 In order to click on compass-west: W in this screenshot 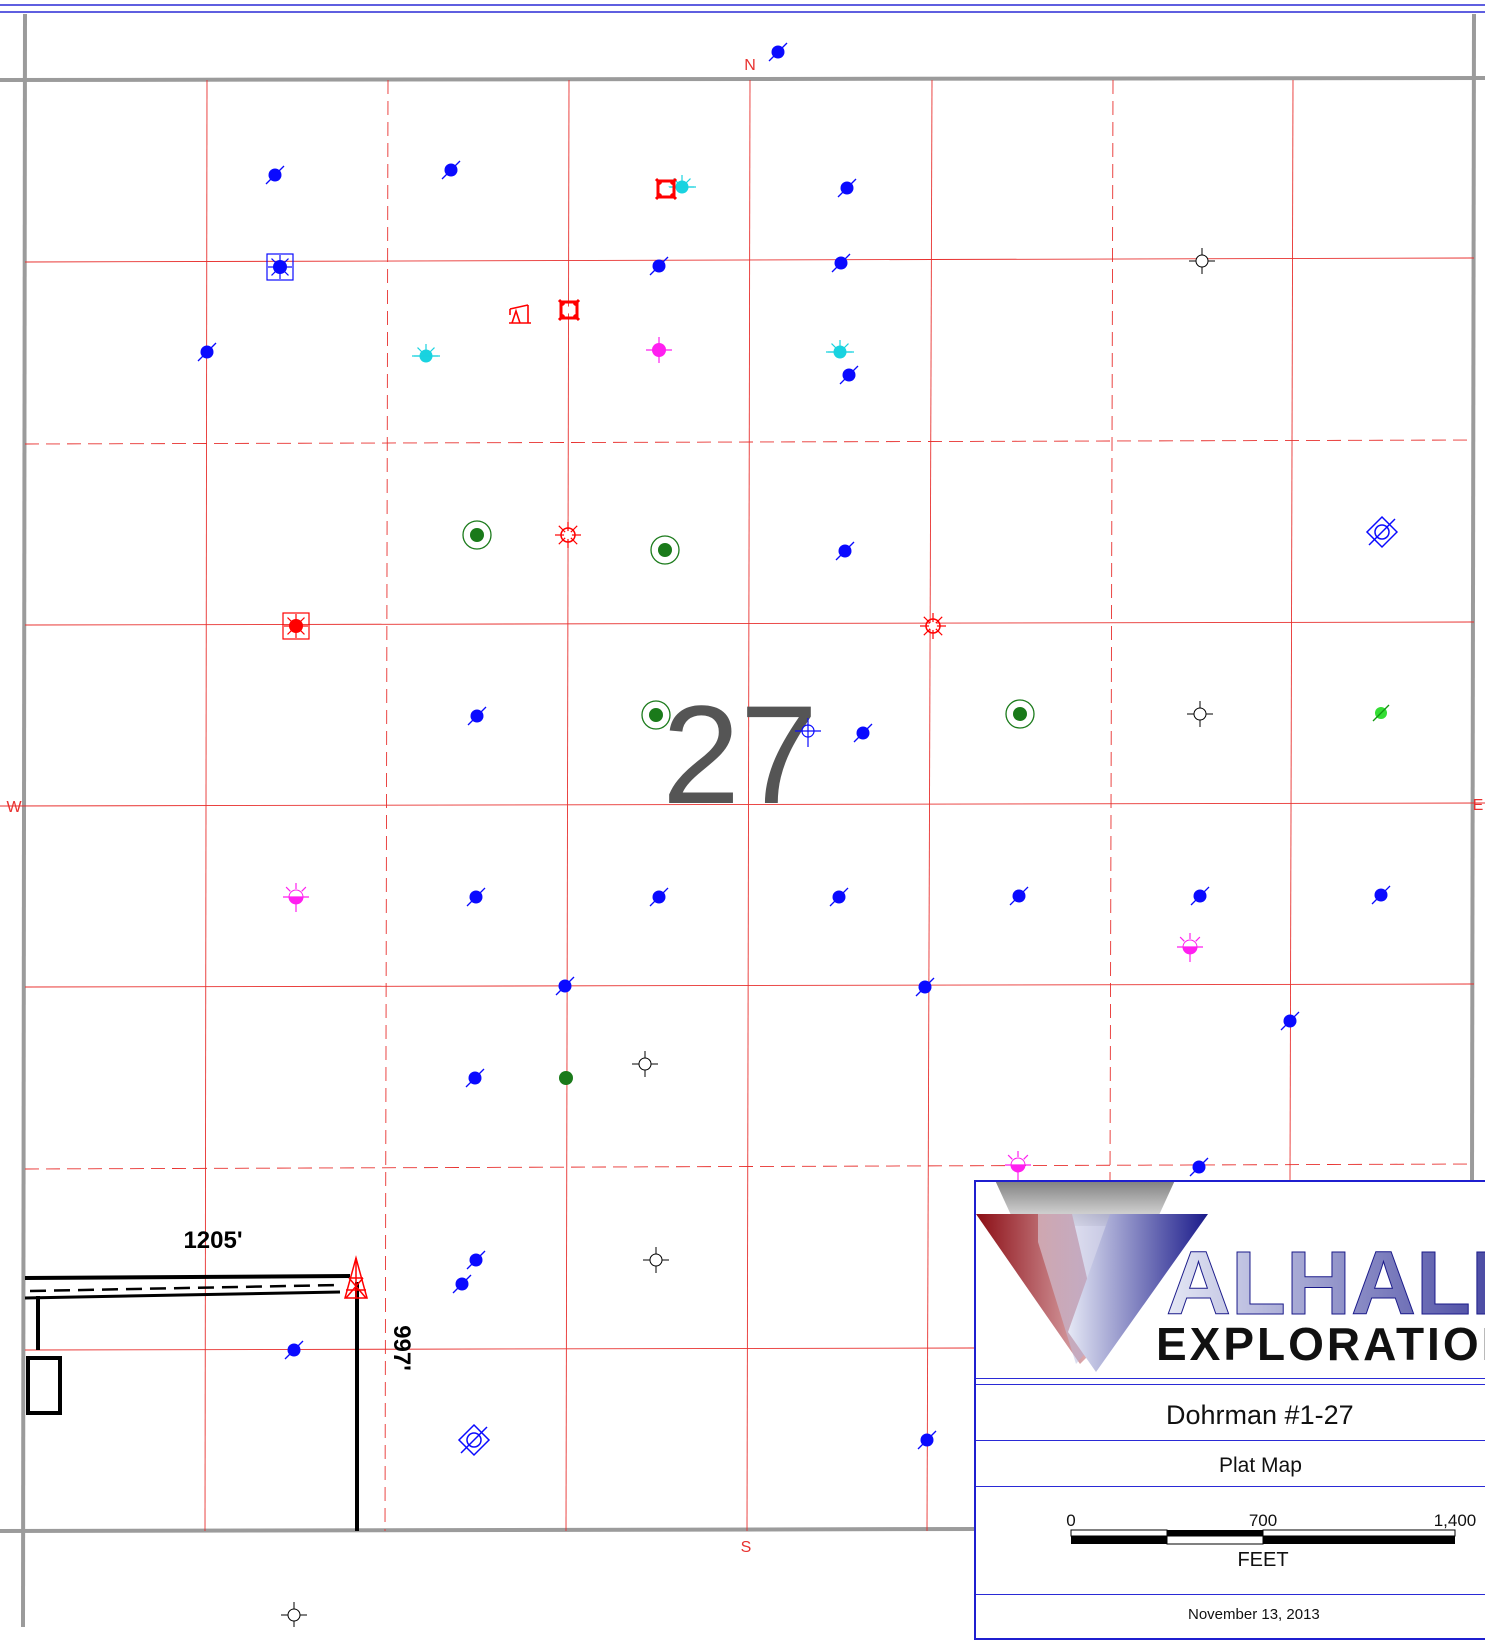, I will do `click(14, 807)`.